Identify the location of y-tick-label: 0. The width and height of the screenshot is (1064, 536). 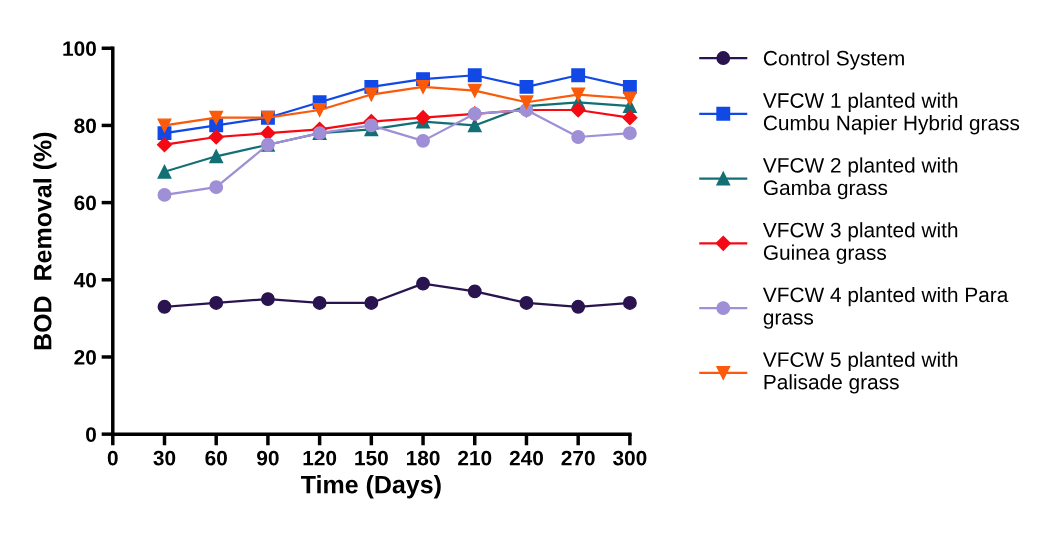
(91, 434).